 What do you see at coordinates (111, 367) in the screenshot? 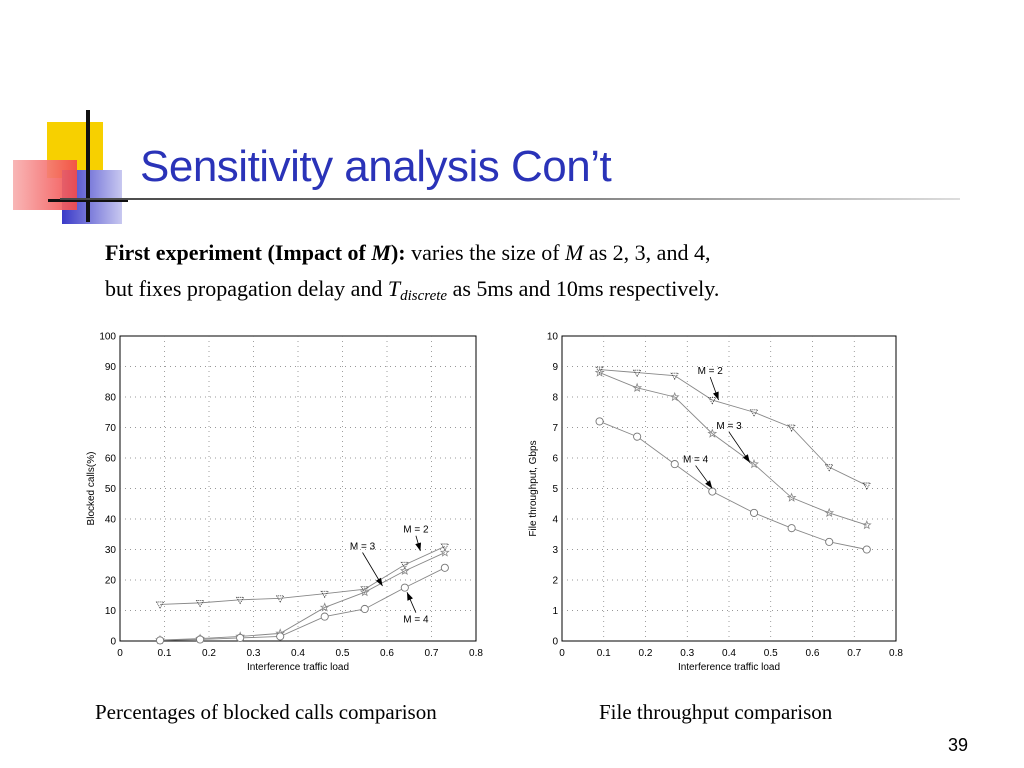
I see `y-tick-label: 90` at bounding box center [111, 367].